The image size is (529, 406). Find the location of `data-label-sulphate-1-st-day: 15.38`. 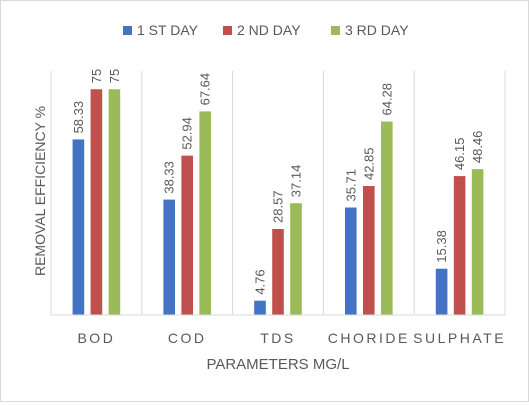

data-label-sulphate-1-st-day: 15.38 is located at coordinates (441, 246).